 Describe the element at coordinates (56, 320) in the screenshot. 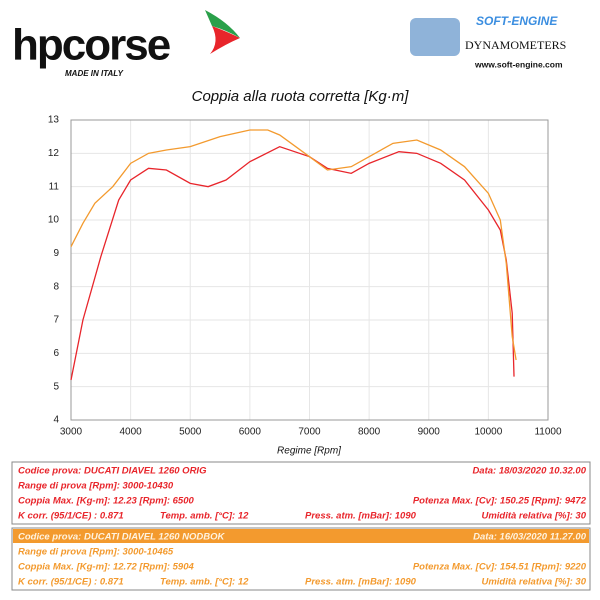

I see `y-tick-label: 7` at that location.